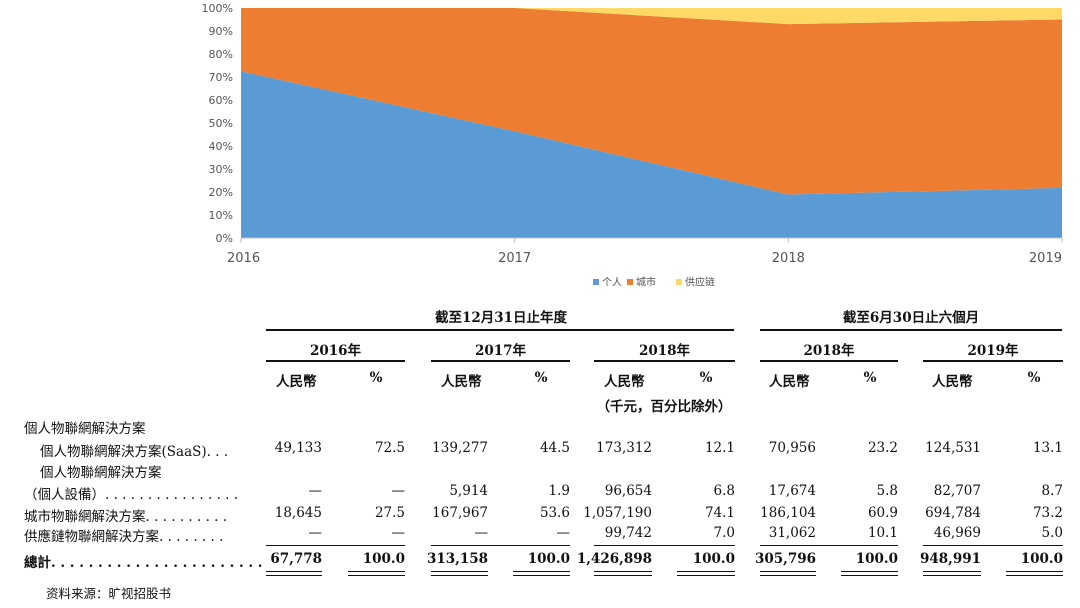  Describe the element at coordinates (221, 100) in the screenshot. I see `y-tick-label: 60%` at that location.